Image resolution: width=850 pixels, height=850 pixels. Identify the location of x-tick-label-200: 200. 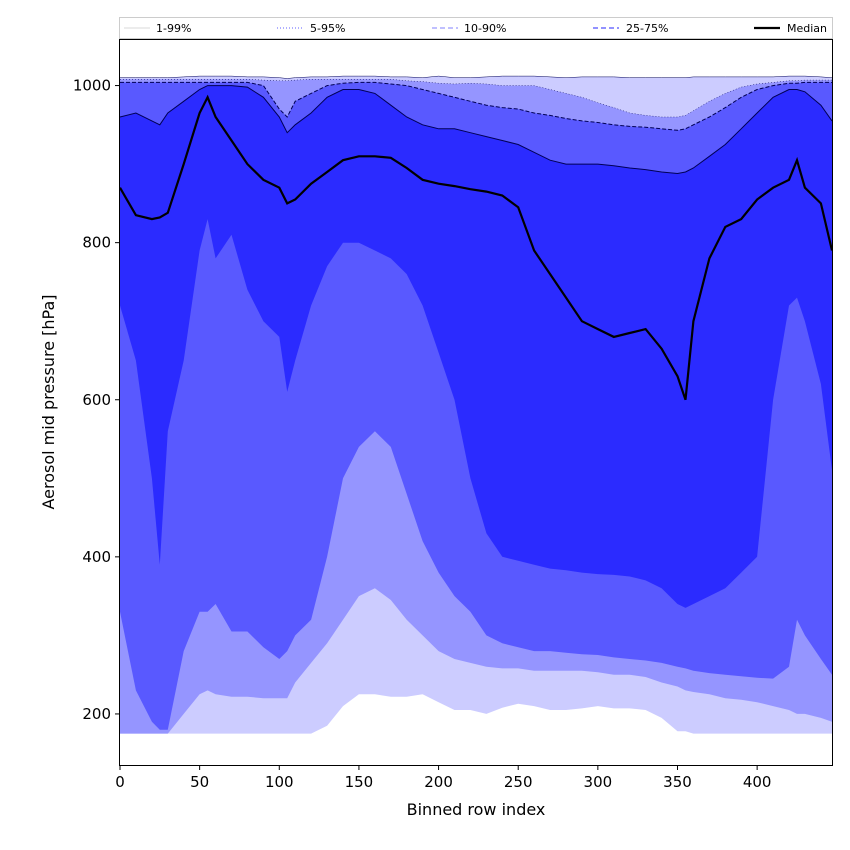
(438, 782).